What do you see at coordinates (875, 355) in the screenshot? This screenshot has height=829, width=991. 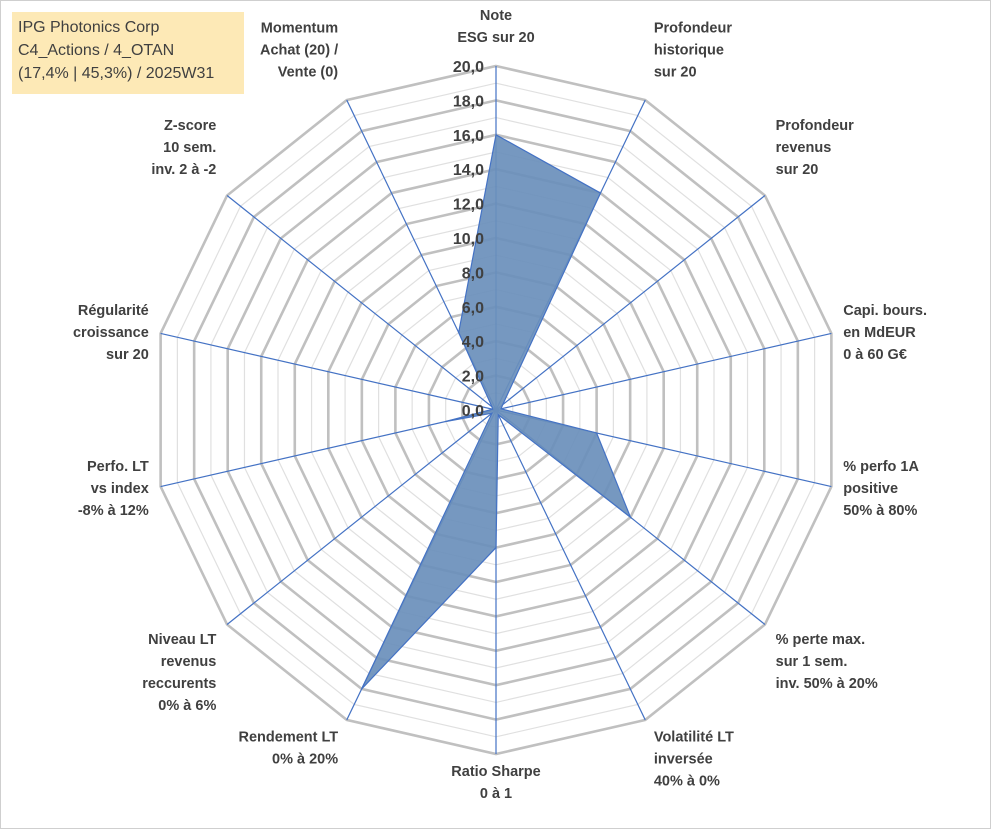 I see `axis-label-line: 0 à 60 G€` at bounding box center [875, 355].